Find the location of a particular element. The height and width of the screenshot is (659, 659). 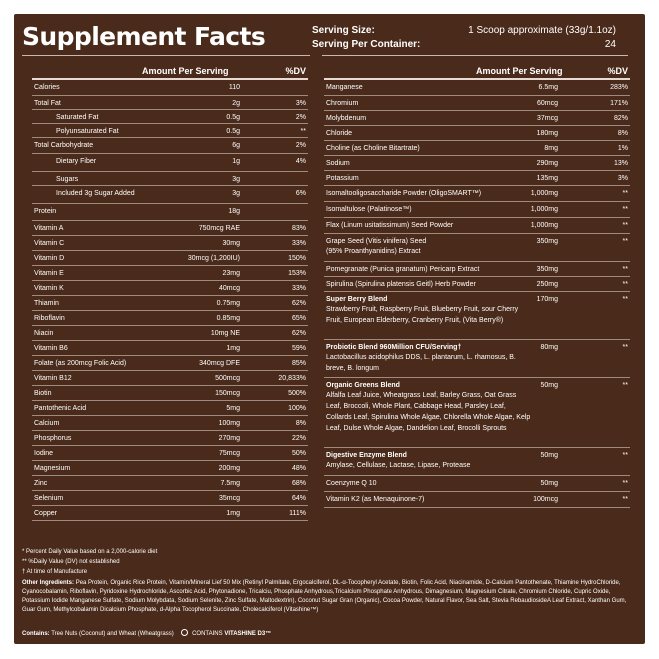

manufacture-note: † At time of Manufacture is located at coordinates (55, 572).